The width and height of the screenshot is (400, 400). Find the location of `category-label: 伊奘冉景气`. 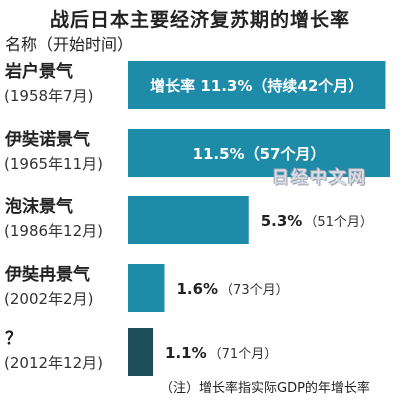

category-label: 伊奘冉景气 is located at coordinates (47, 274).